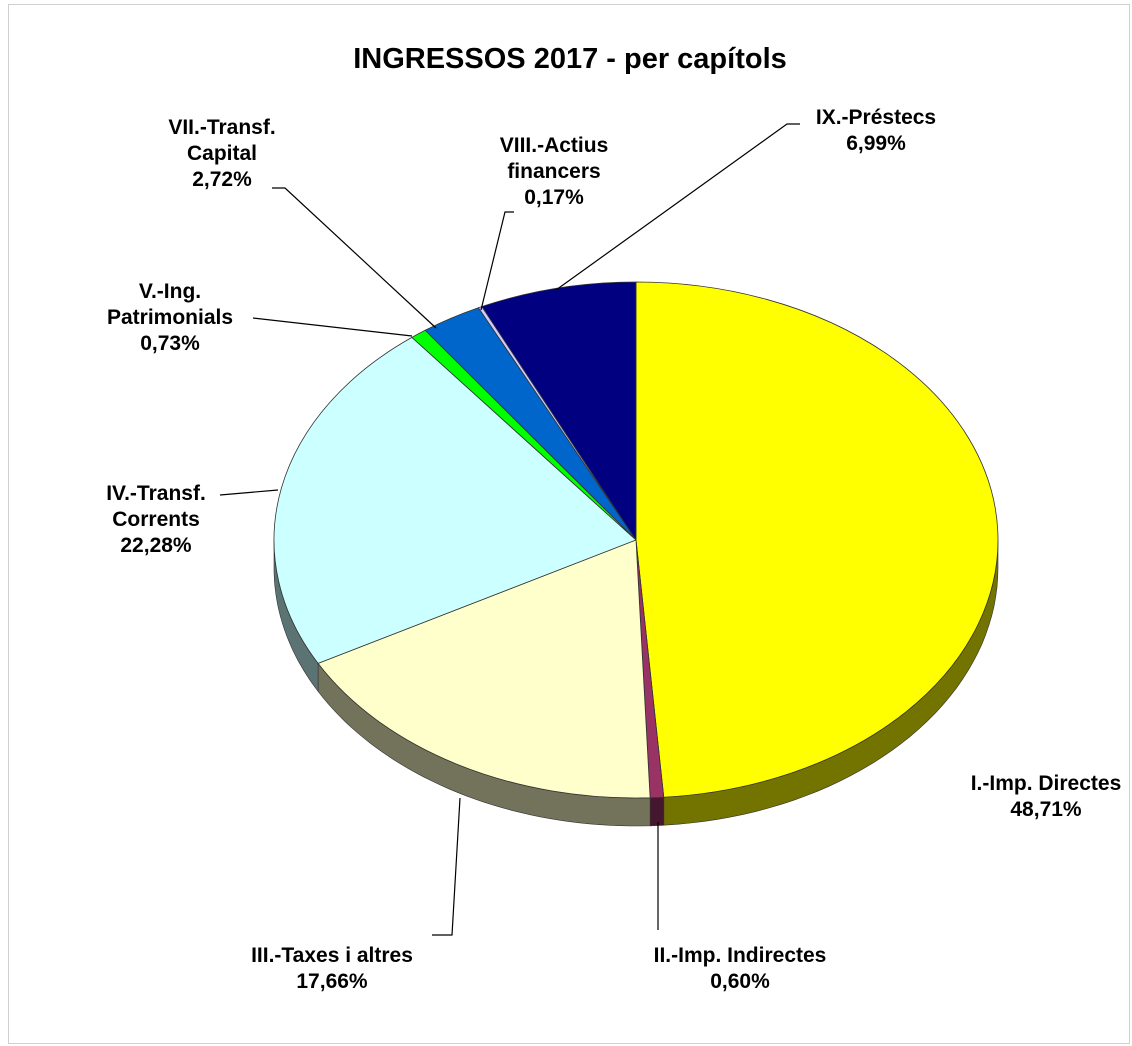 This screenshot has width=1132, height=1046. What do you see at coordinates (332, 955) in the screenshot?
I see `slice-label-name-line: III.-Taxes i altres` at bounding box center [332, 955].